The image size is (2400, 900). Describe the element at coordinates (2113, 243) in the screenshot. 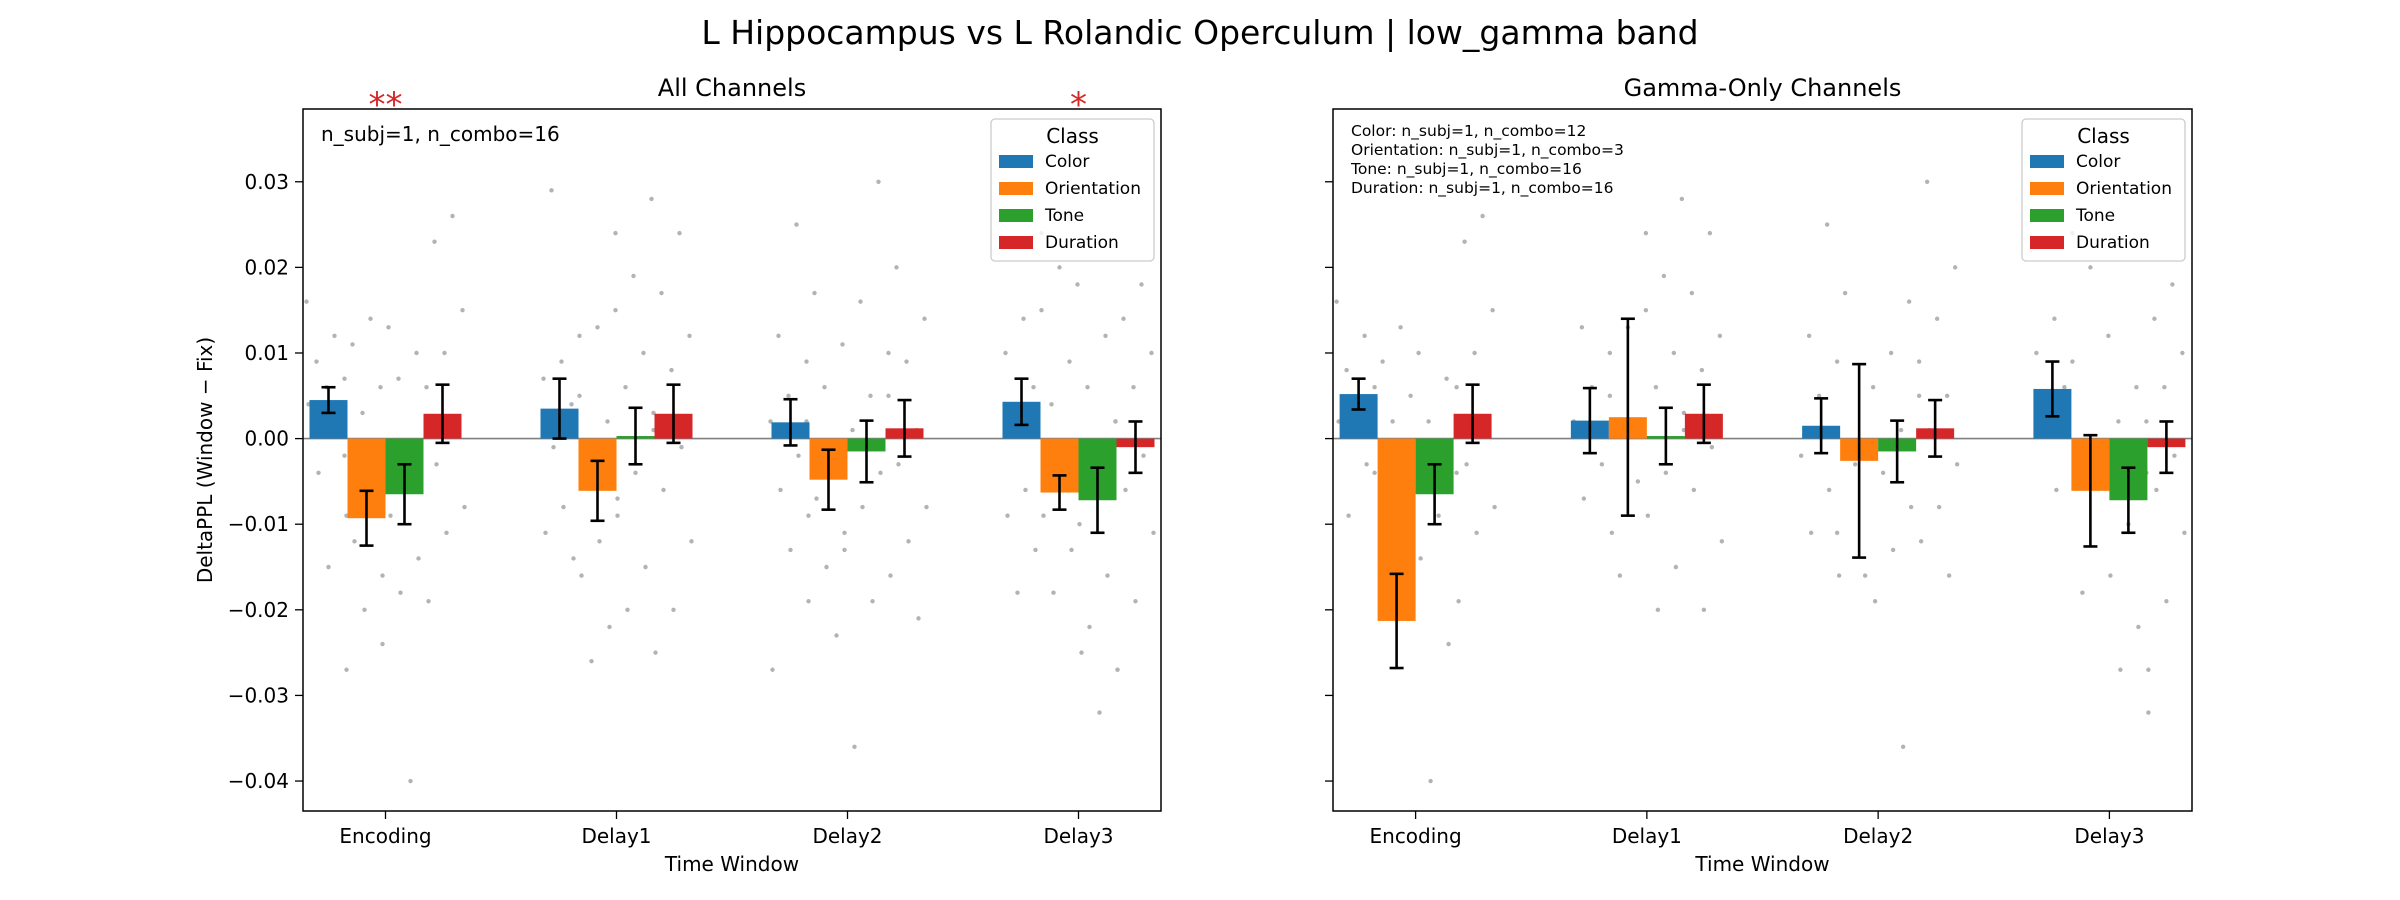

I see `legend-label: Duration` at that location.